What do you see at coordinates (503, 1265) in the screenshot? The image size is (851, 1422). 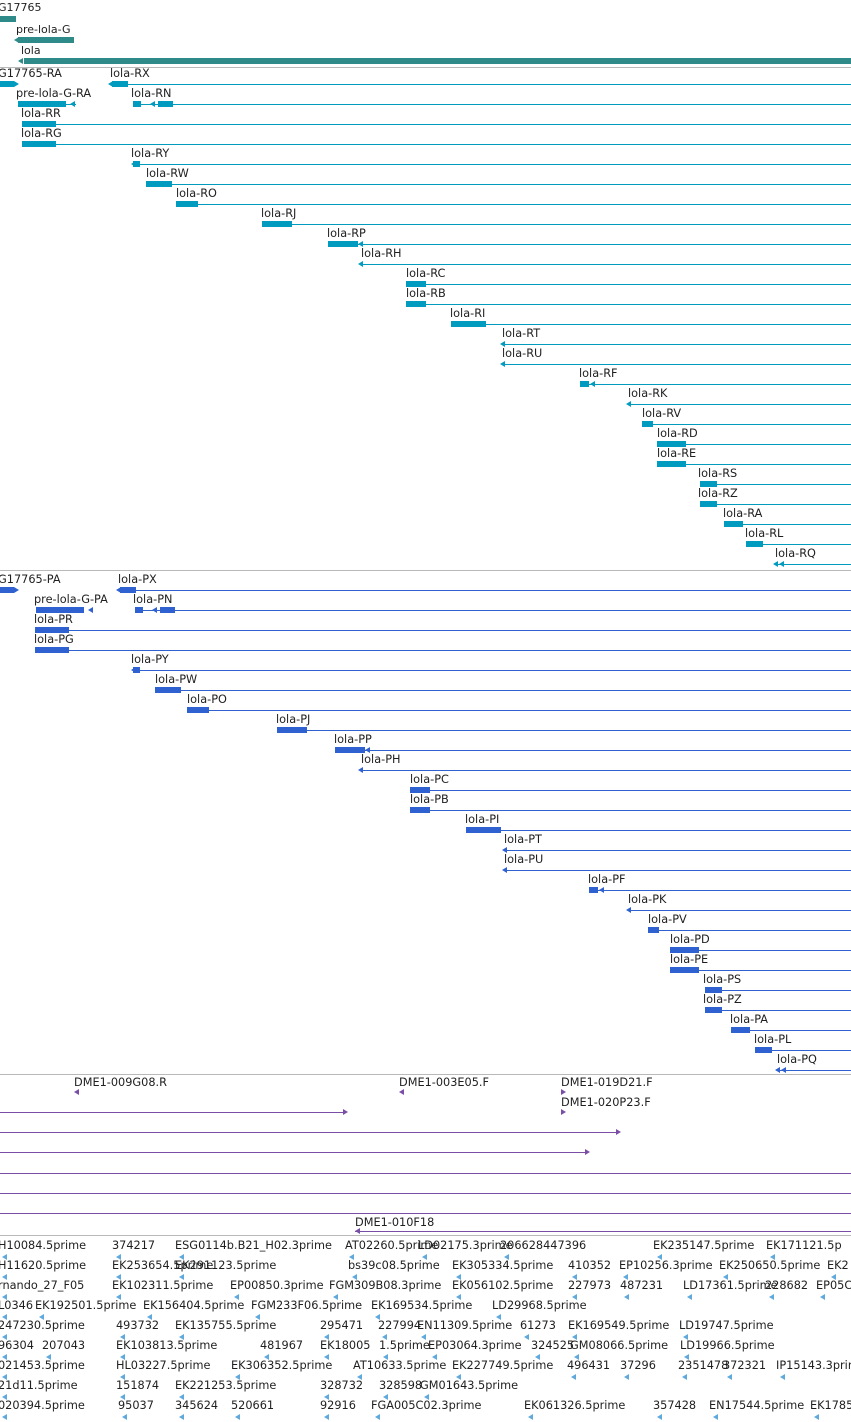 I see `est-label: EK305334.5prime` at bounding box center [503, 1265].